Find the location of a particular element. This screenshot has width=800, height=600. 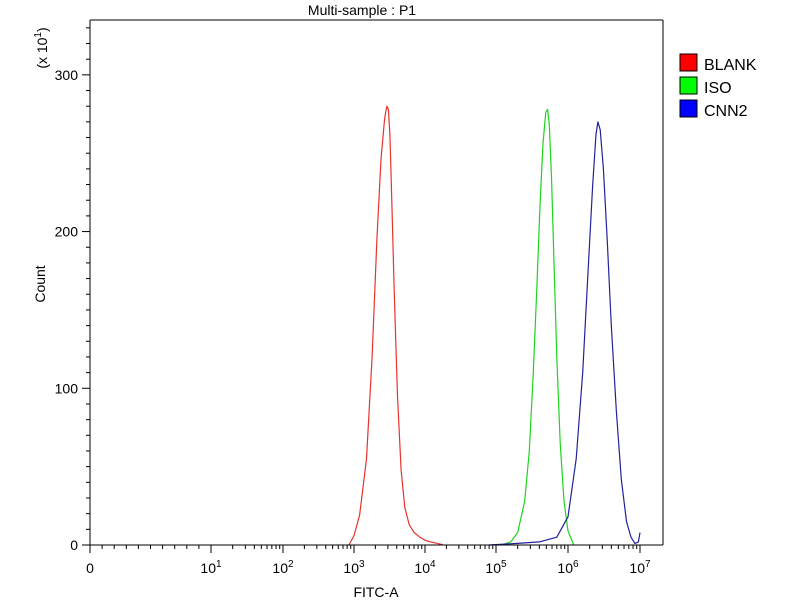

x-axis-label: FITC-A is located at coordinates (376, 592).